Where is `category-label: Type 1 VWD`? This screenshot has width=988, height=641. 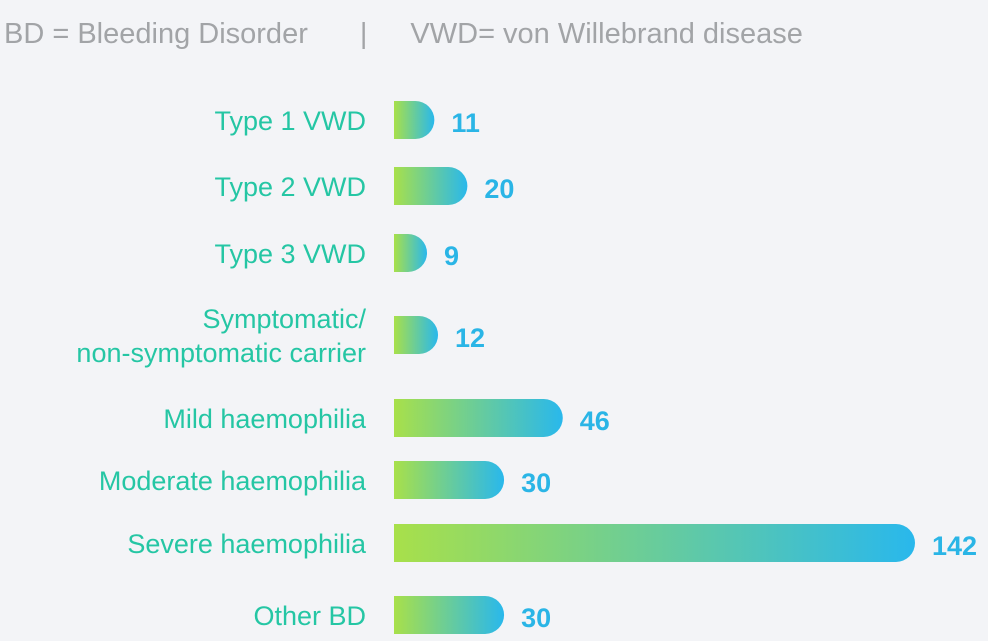
category-label: Type 1 VWD is located at coordinates (290, 121).